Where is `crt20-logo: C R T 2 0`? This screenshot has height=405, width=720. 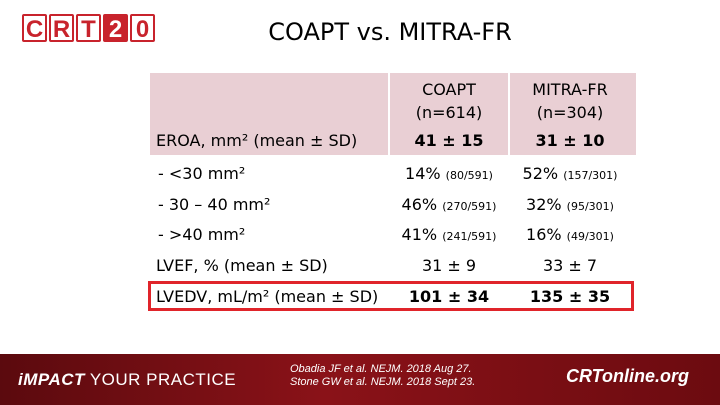
crt20-logo: C R T 2 0 is located at coordinates (88, 28).